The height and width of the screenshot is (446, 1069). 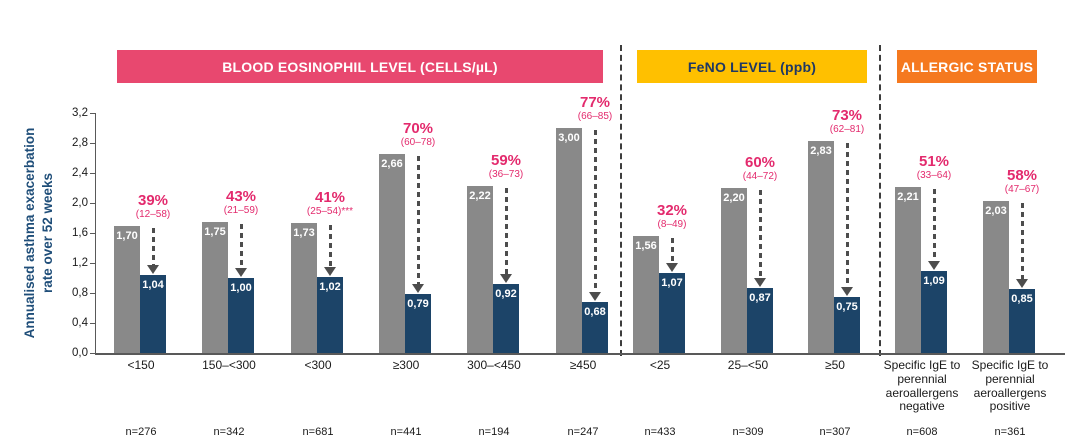 What do you see at coordinates (760, 298) in the screenshot?
I see `bar-value-label: 0,87` at bounding box center [760, 298].